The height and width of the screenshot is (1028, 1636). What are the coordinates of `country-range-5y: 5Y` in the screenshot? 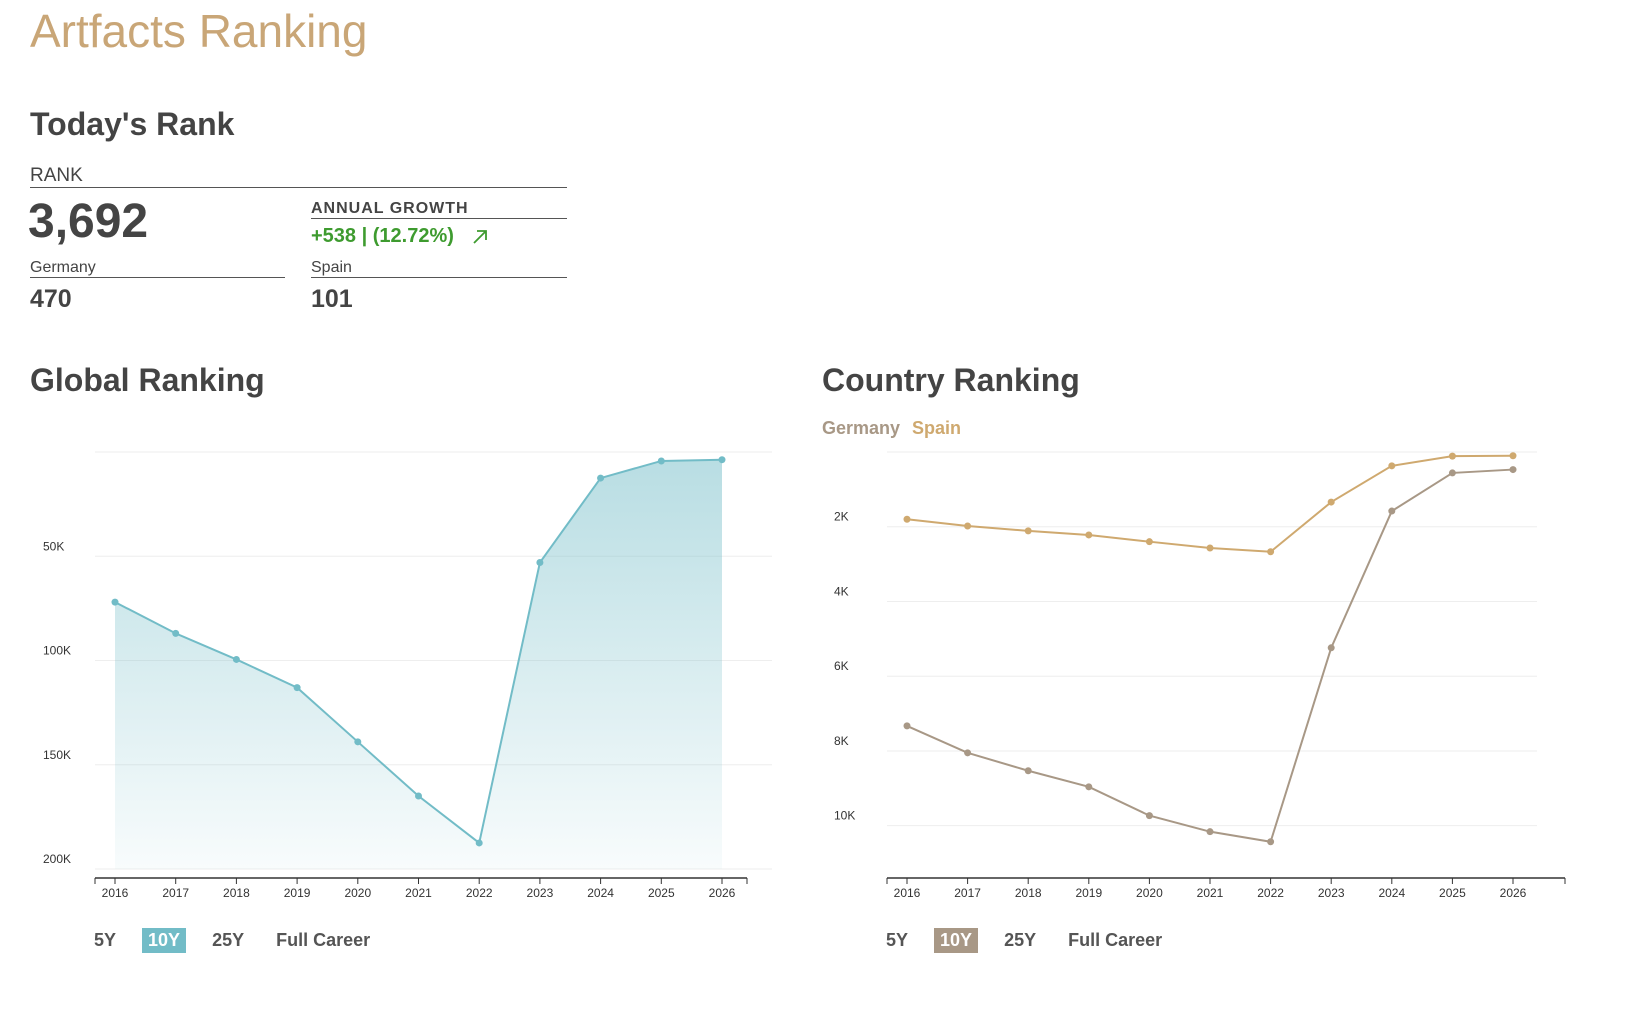 It's located at (897, 940).